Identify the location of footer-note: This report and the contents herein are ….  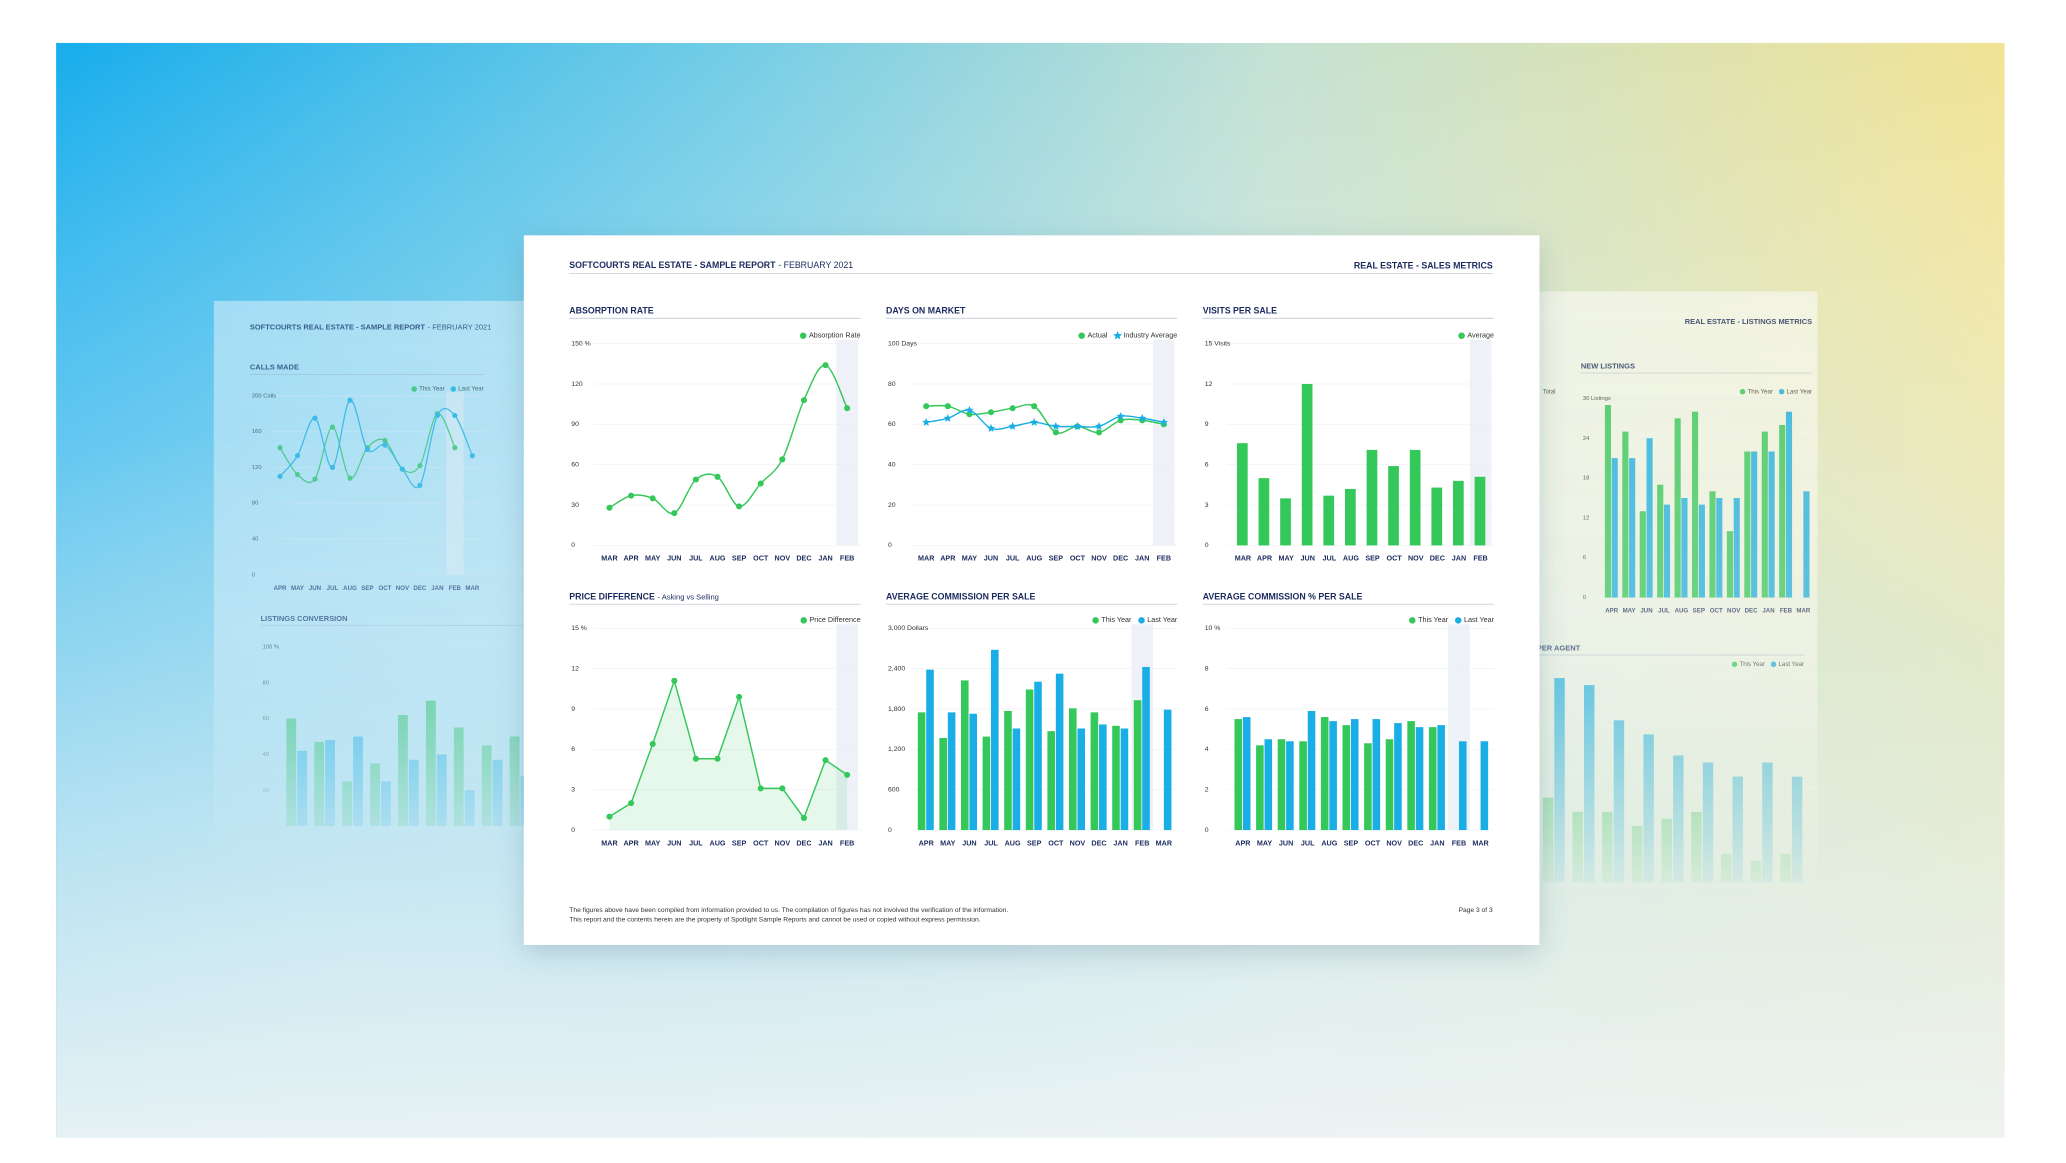
(774, 919).